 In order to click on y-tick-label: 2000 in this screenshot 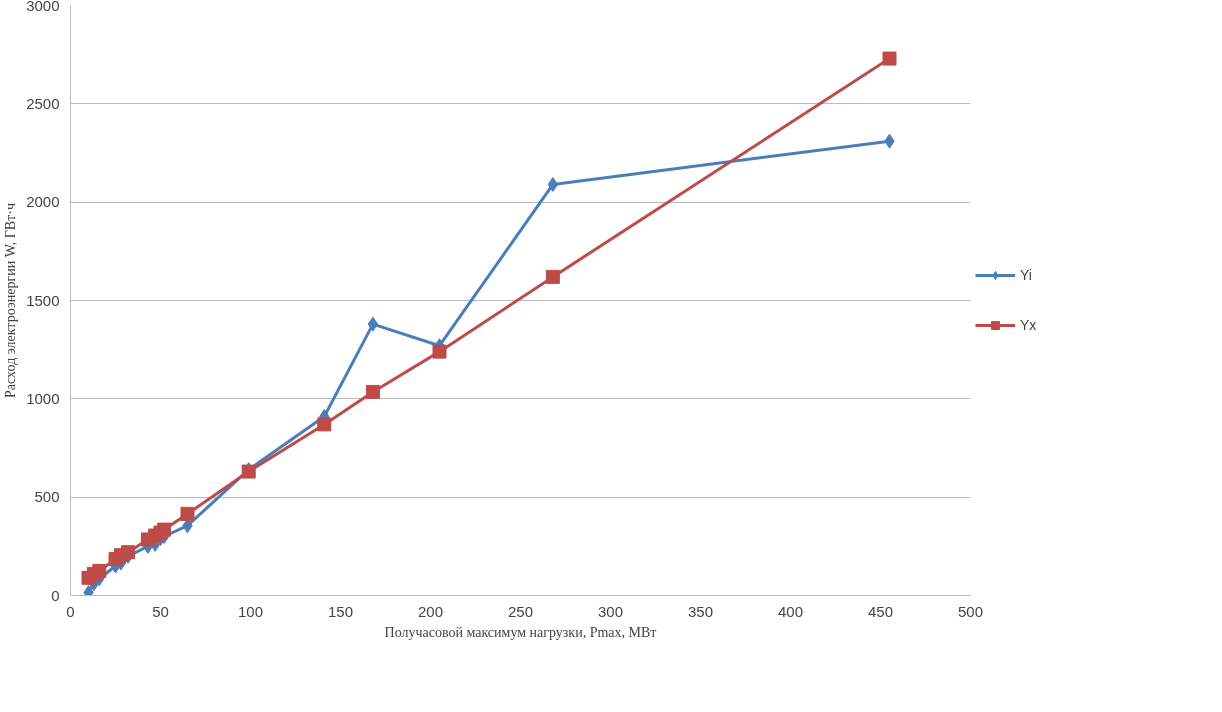, I will do `click(43, 202)`.